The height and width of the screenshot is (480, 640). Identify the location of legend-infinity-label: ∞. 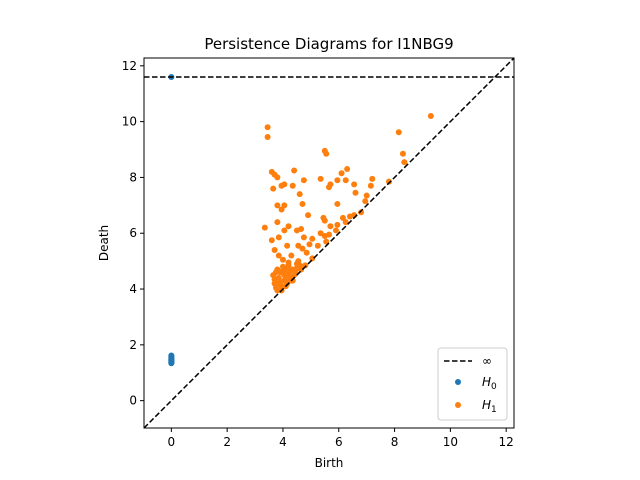
(487, 361).